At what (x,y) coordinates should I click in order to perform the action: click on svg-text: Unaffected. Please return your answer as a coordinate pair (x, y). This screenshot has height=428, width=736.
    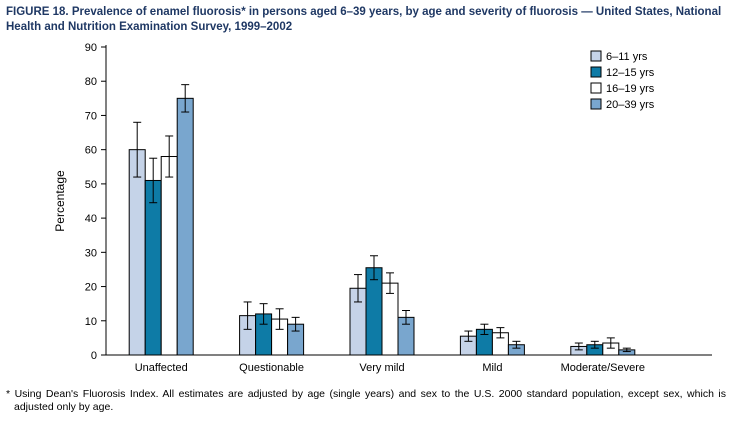
    Looking at the image, I should click on (161, 368).